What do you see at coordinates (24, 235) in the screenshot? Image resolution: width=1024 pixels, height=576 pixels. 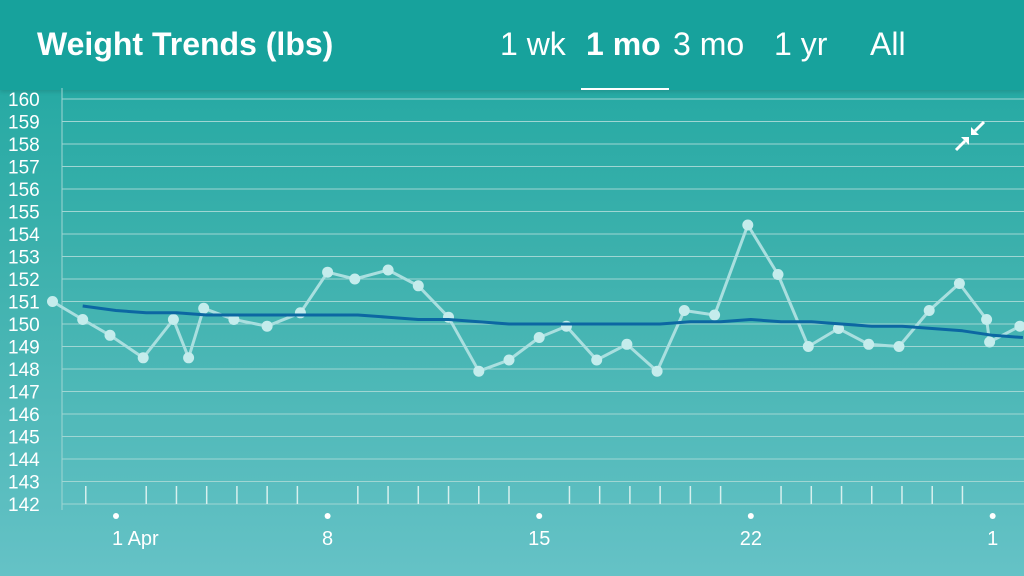 I see `y-tick-label: 154` at bounding box center [24, 235].